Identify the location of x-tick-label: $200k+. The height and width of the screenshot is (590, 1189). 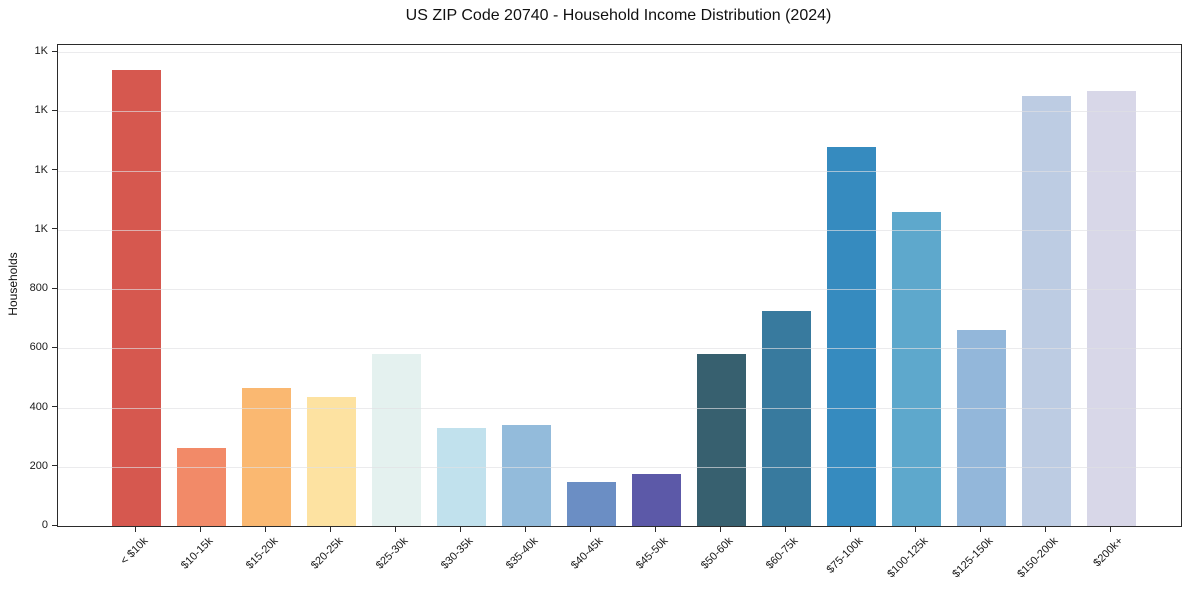
(1108, 552).